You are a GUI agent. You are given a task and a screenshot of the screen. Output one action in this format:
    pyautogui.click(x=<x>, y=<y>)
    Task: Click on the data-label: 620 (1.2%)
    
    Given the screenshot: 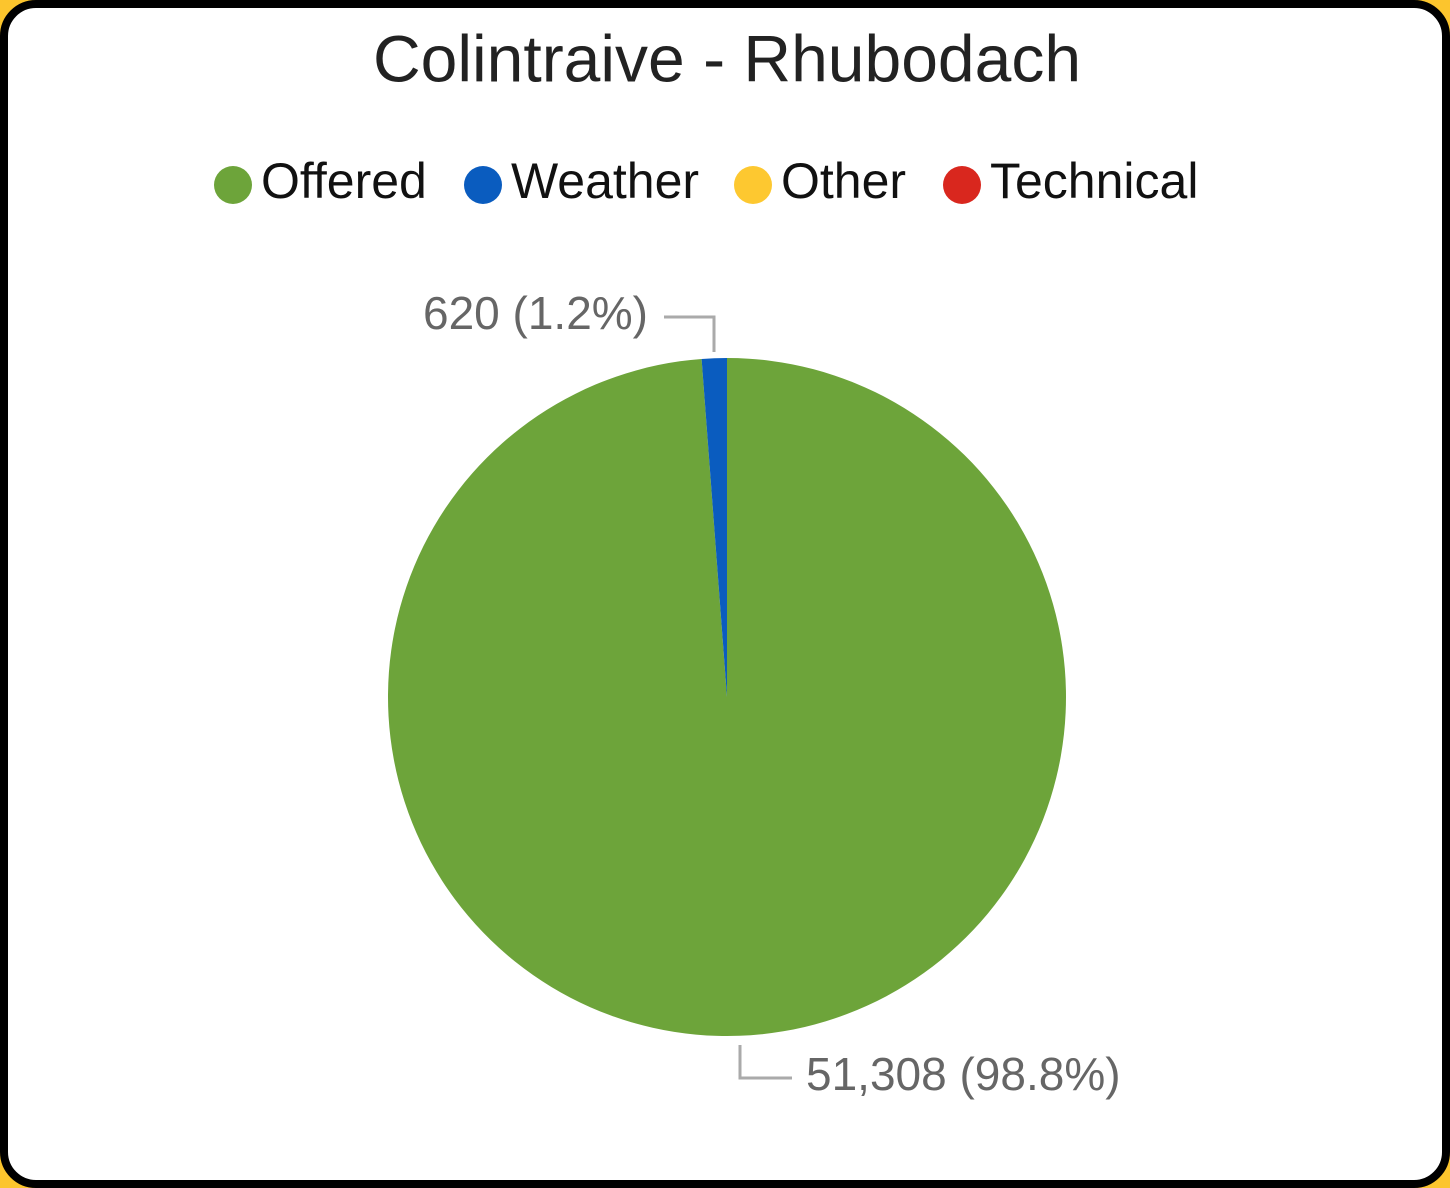 What is the action you would take?
    pyautogui.click(x=535, y=313)
    